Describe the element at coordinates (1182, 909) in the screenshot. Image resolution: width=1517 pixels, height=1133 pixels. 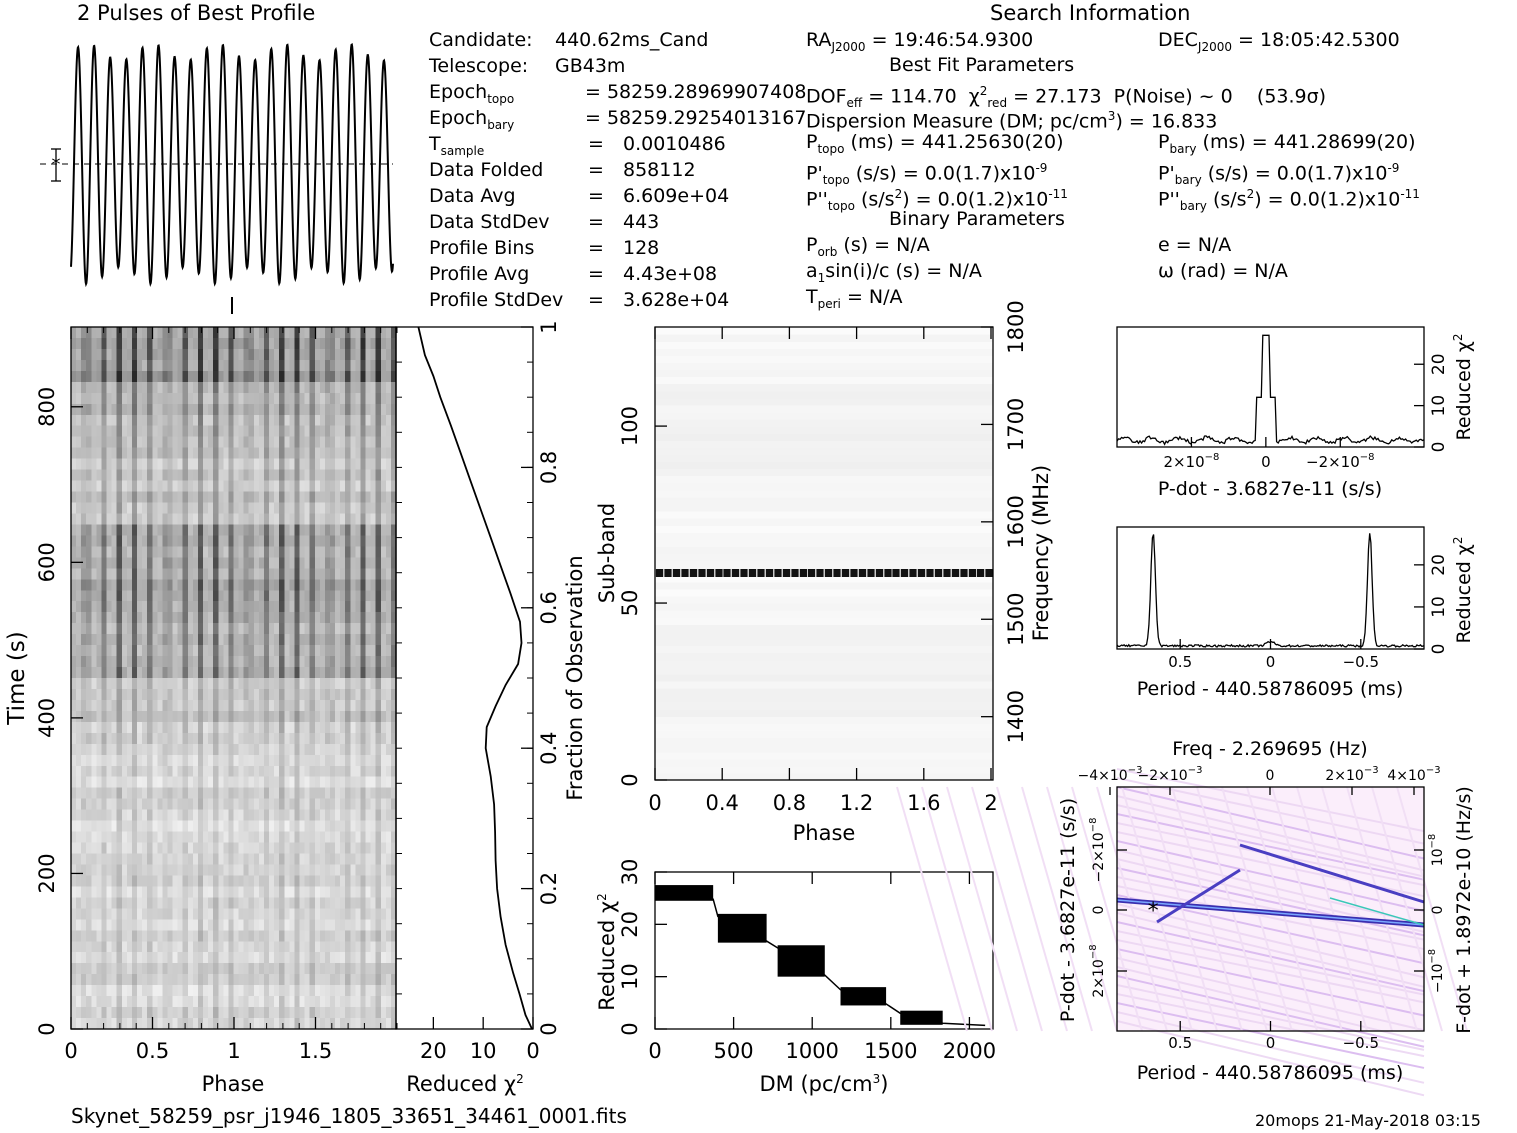
I see `map-contour` at that location.